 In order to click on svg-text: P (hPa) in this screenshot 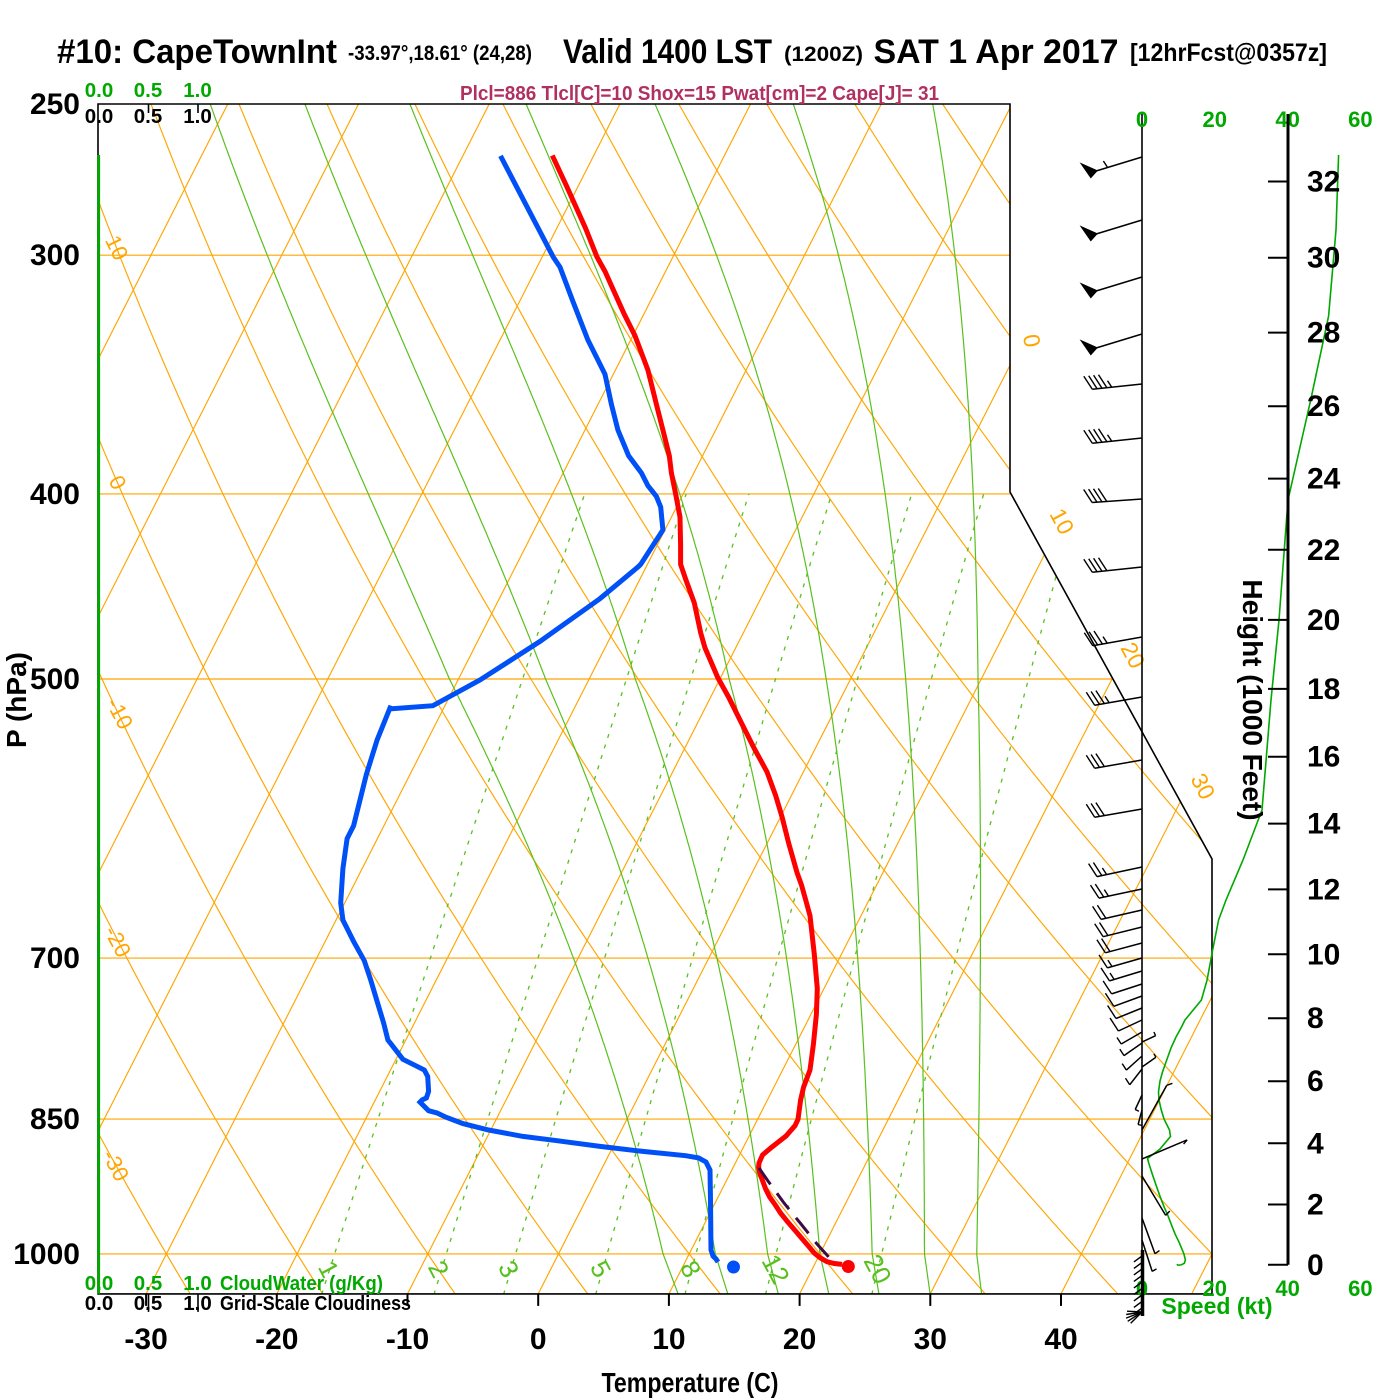, I will do `click(16, 700)`.